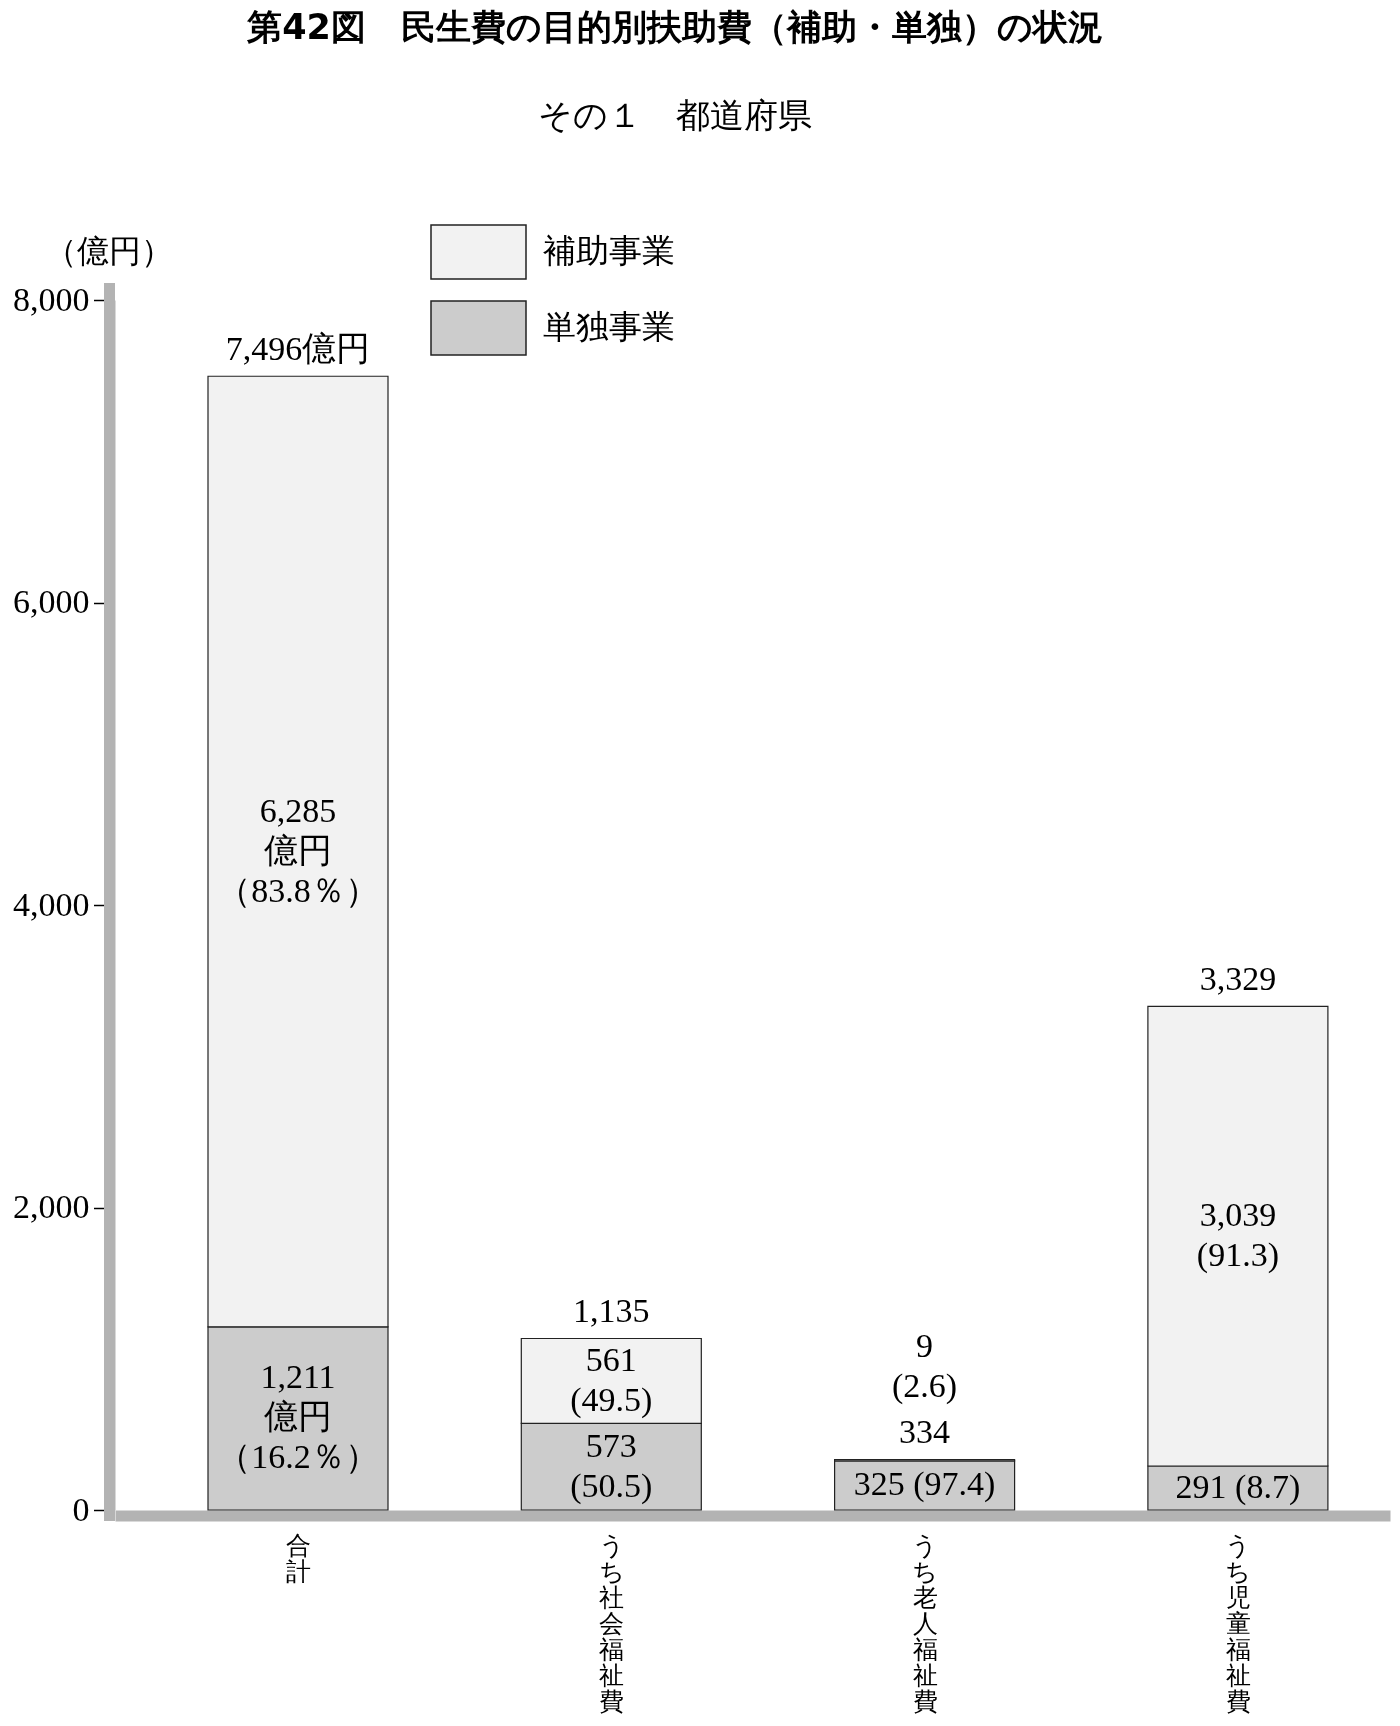  I want to click on legend-label: 単独事業, so click(609, 327).